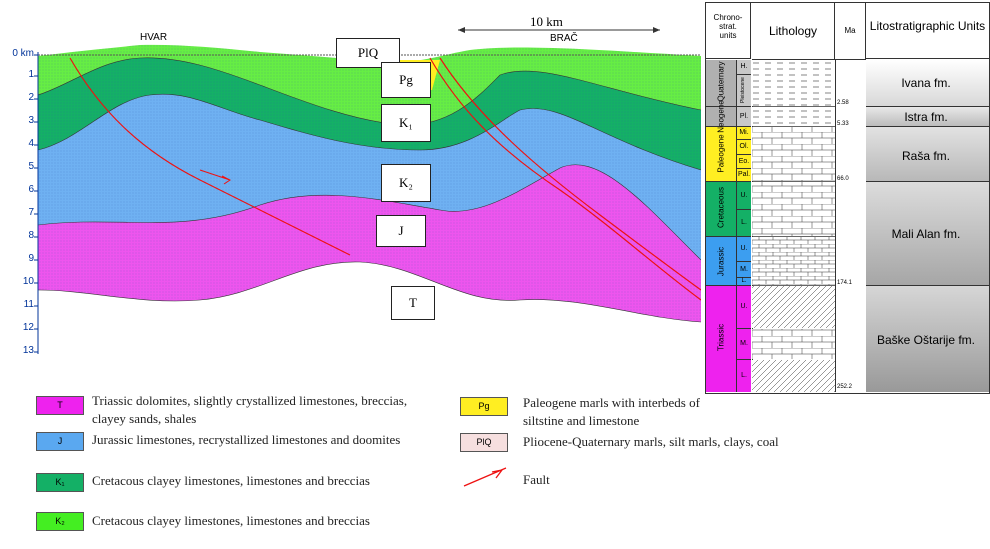  Describe the element at coordinates (536, 480) in the screenshot. I see `legend-text-fault: Fault` at that location.